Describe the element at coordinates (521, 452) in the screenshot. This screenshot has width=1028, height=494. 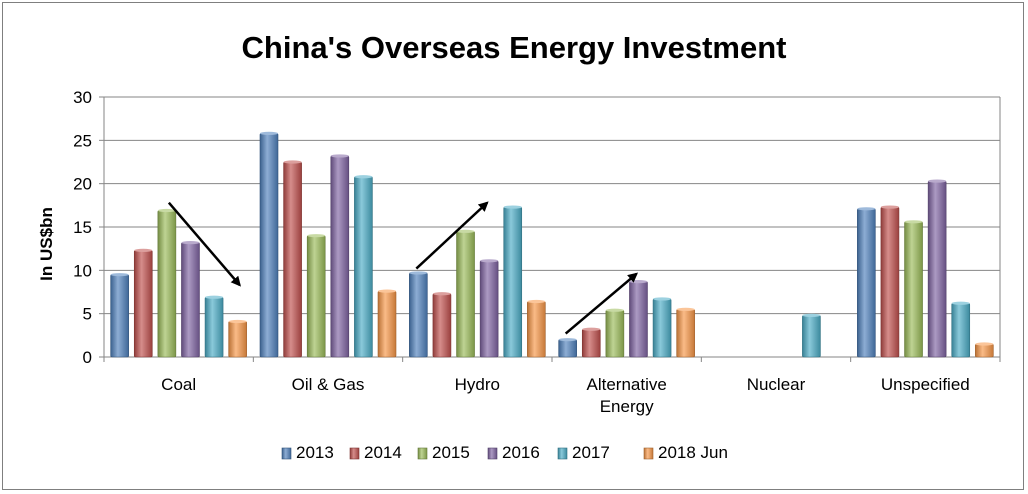
I see `legend-label: 2016` at that location.